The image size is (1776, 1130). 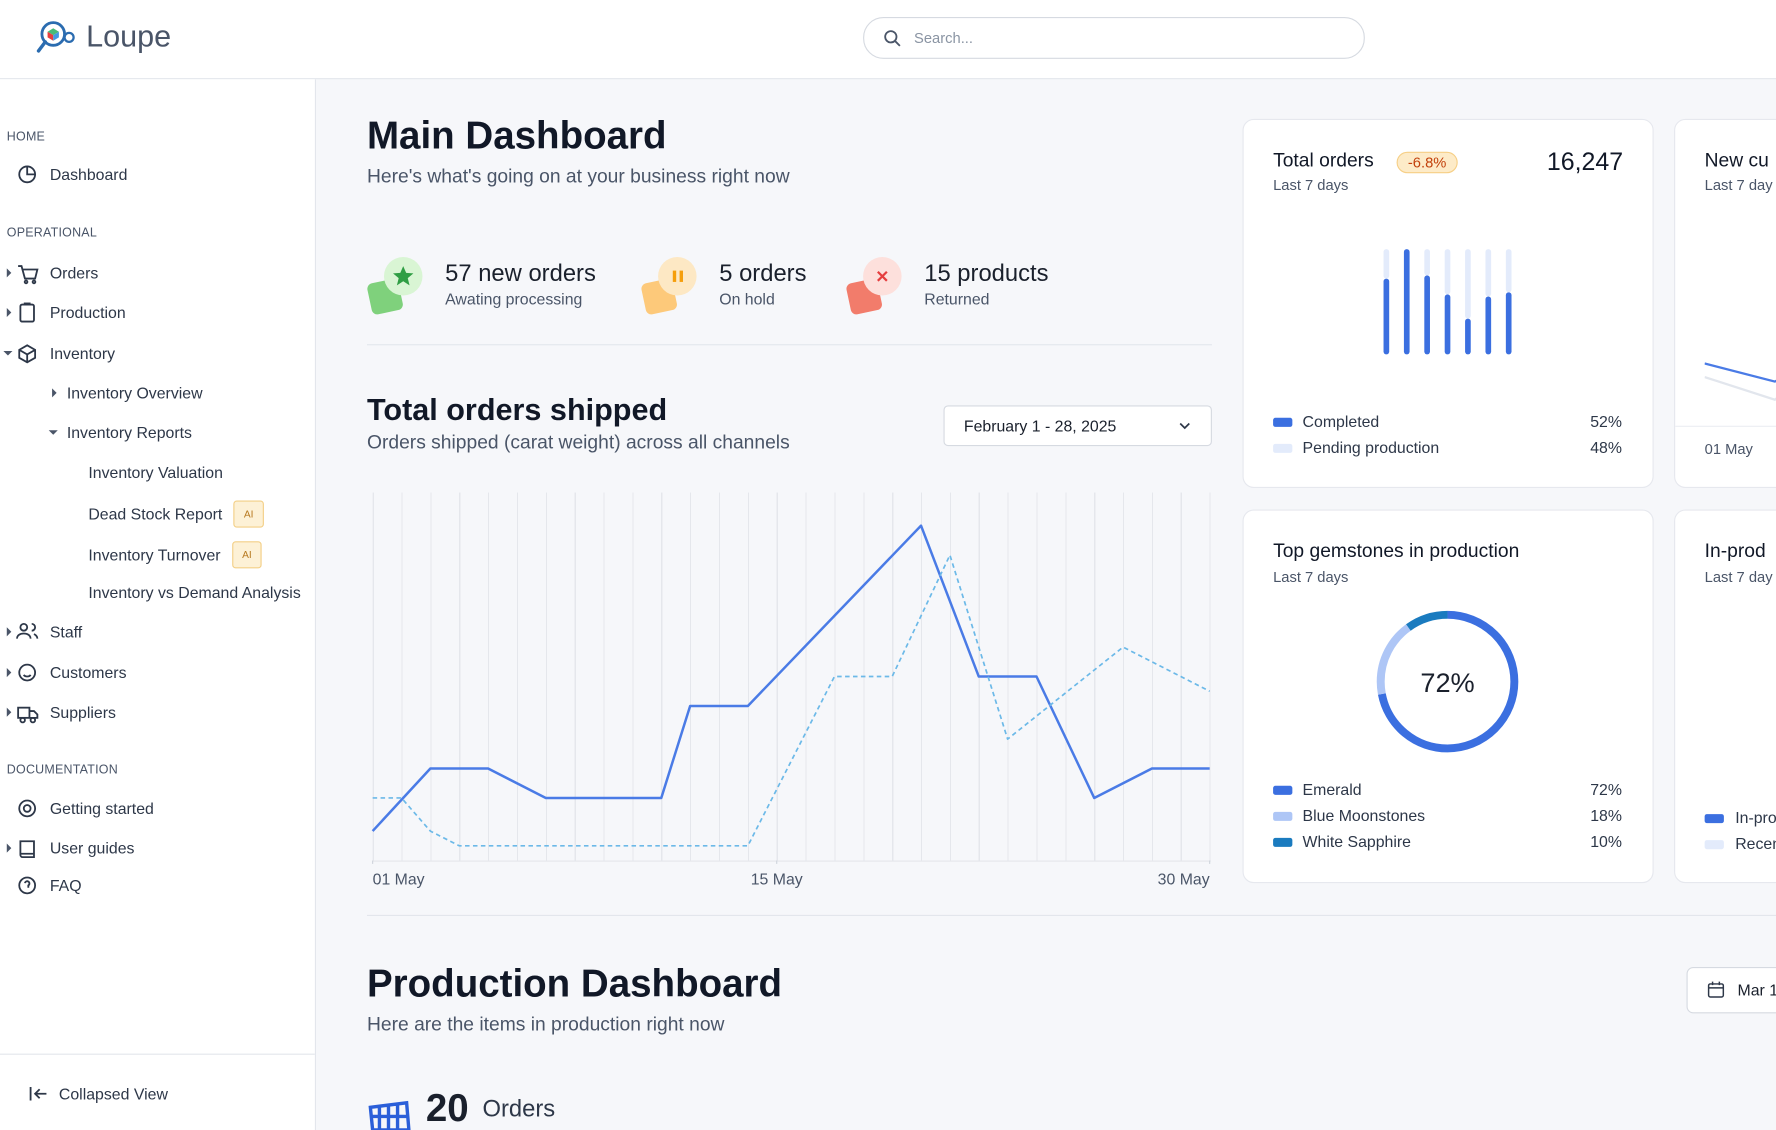 What do you see at coordinates (154, 554) in the screenshot?
I see `nav-label: Inventory Turnover` at bounding box center [154, 554].